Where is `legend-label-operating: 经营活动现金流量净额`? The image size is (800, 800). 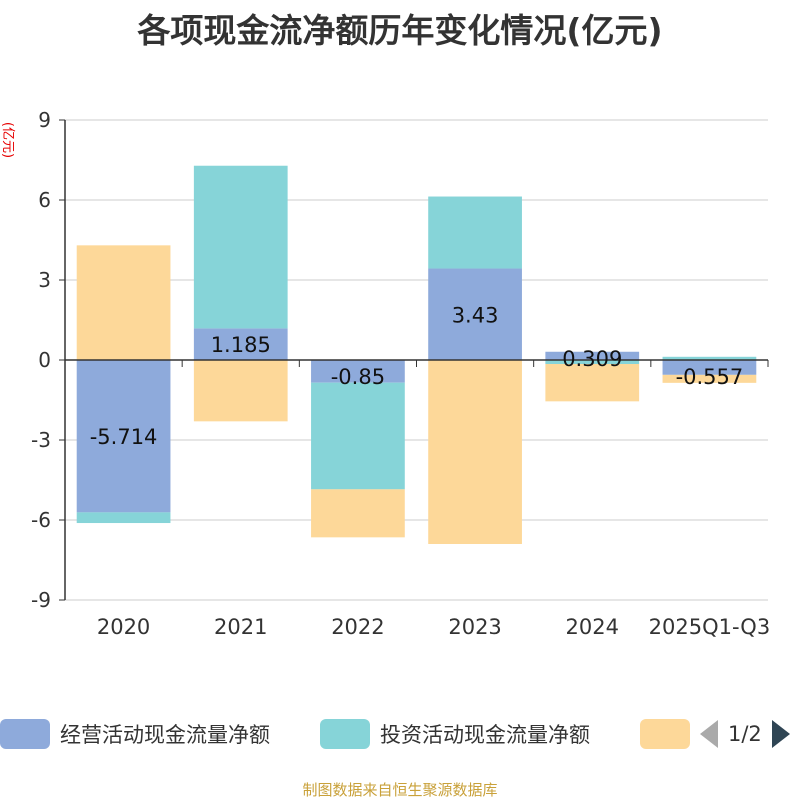
legend-label-operating: 经营活动现金流量净额 is located at coordinates (165, 735).